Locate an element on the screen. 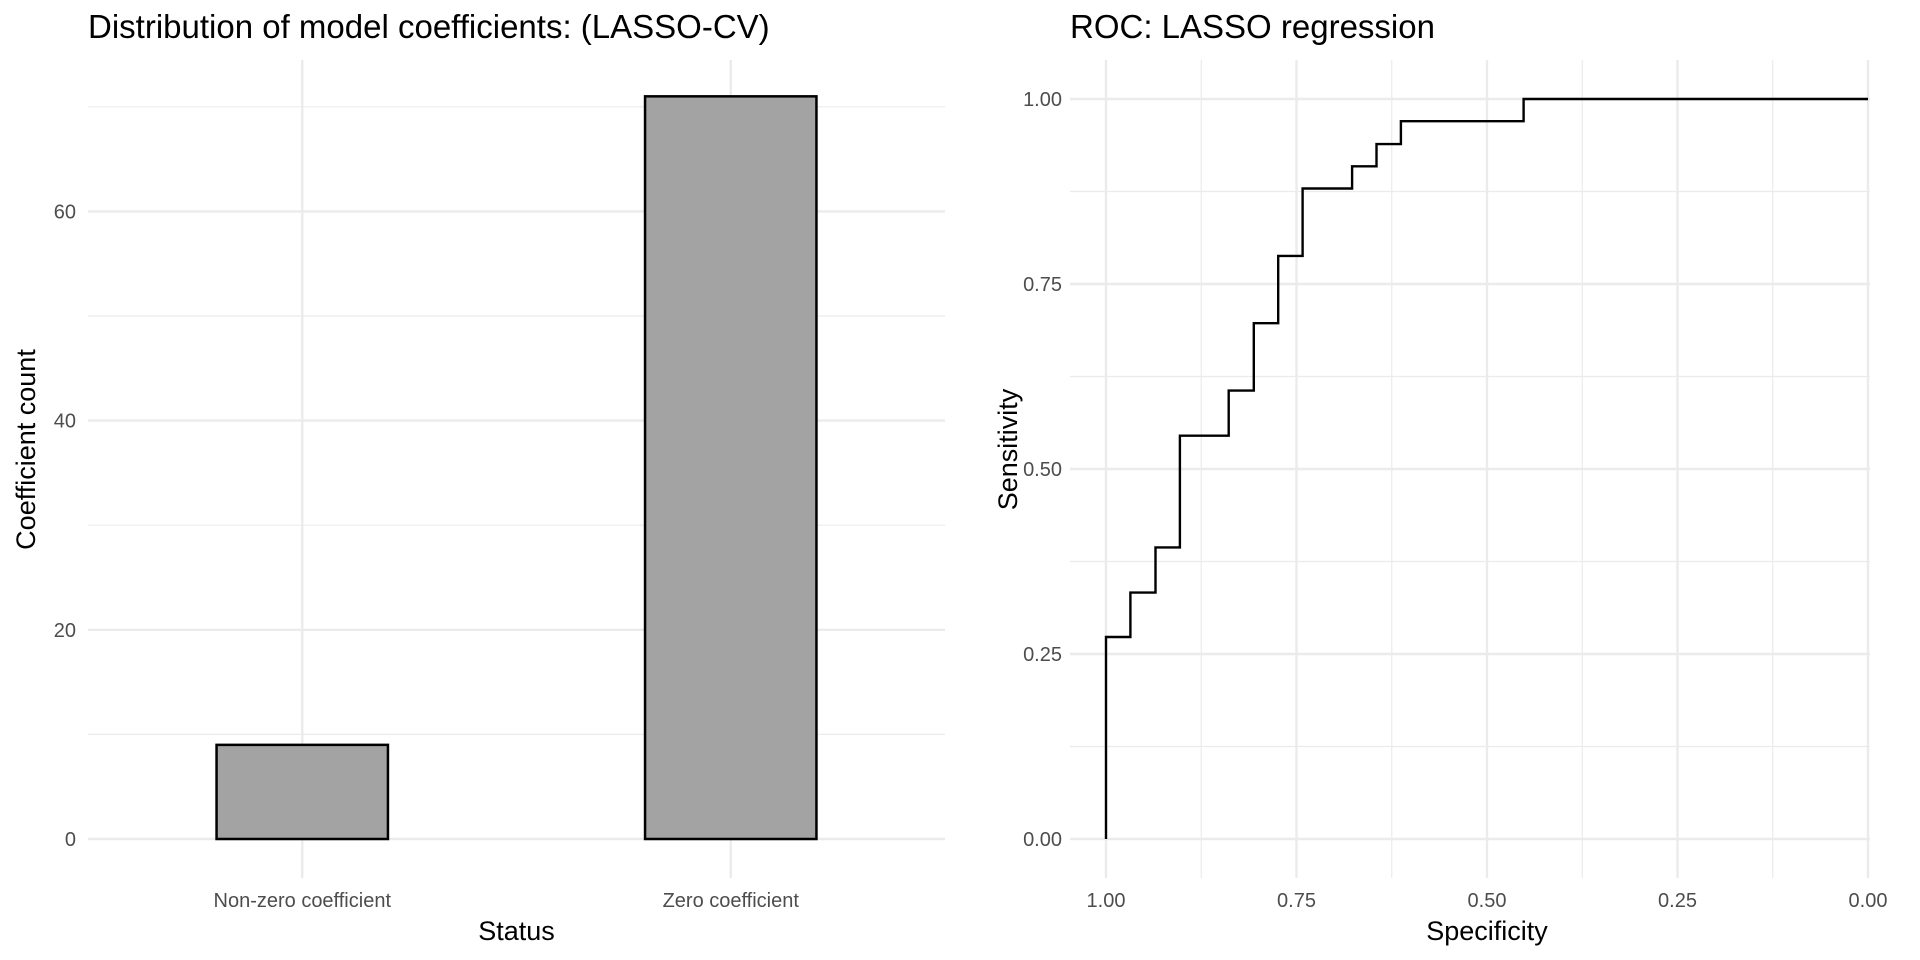 The height and width of the screenshot is (960, 1920). y-tick-label: 40 is located at coordinates (65, 422).